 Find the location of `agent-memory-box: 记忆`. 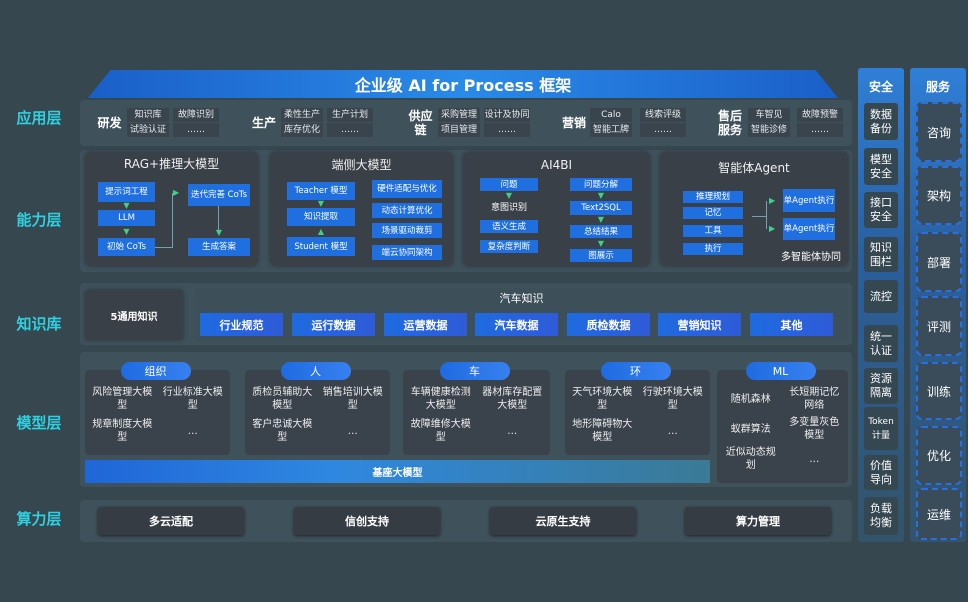

agent-memory-box: 记忆 is located at coordinates (713, 213).